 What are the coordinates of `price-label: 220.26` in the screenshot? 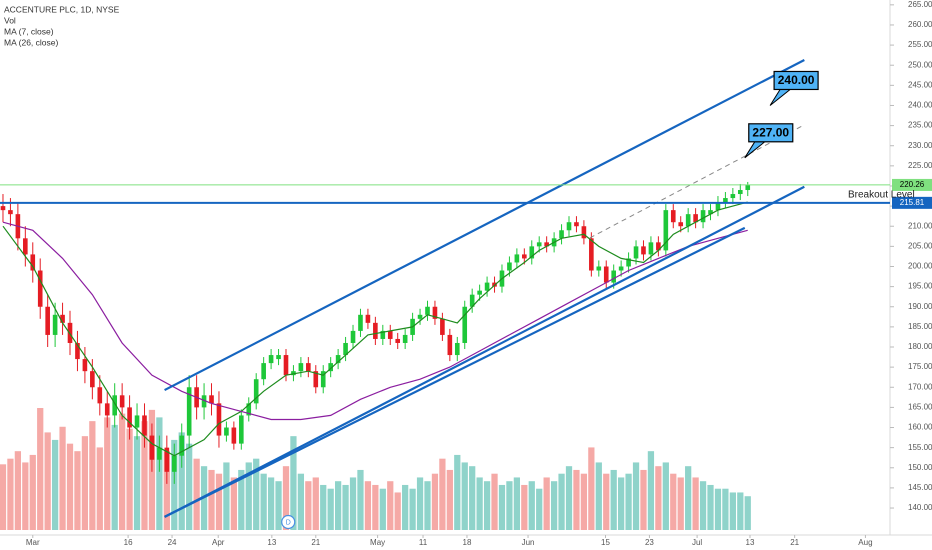 It's located at (912, 184).